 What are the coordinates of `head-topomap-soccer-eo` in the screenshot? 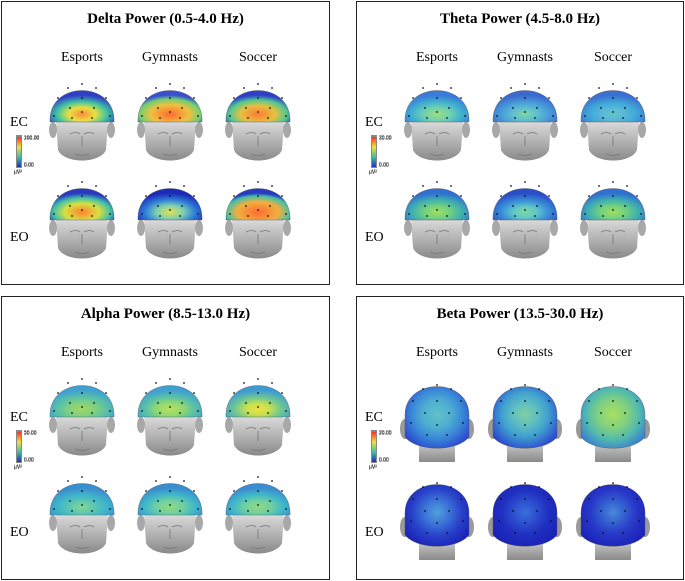 It's located at (613, 521).